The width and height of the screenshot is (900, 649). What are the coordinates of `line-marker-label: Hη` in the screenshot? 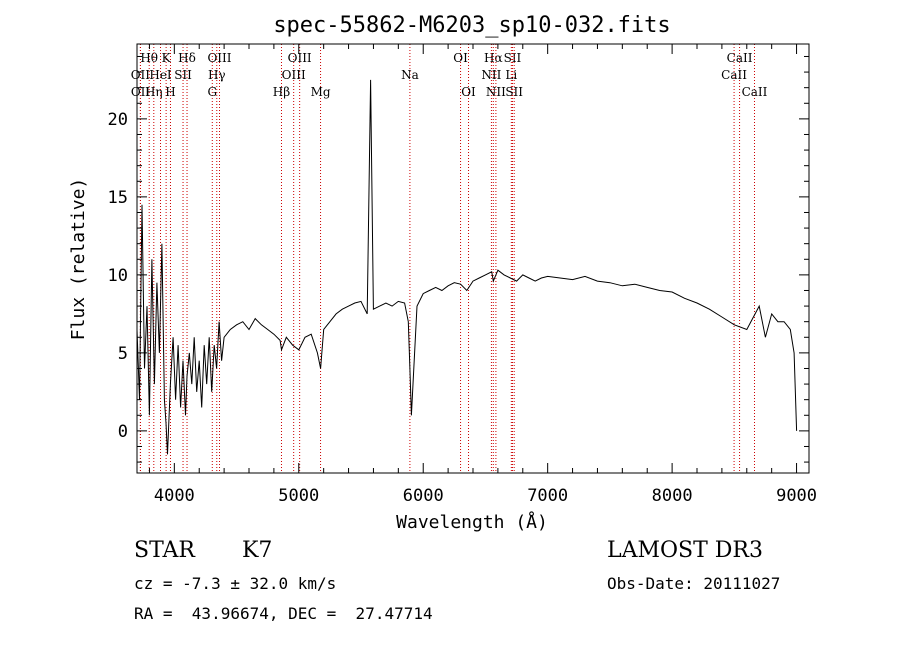 It's located at (154, 92).